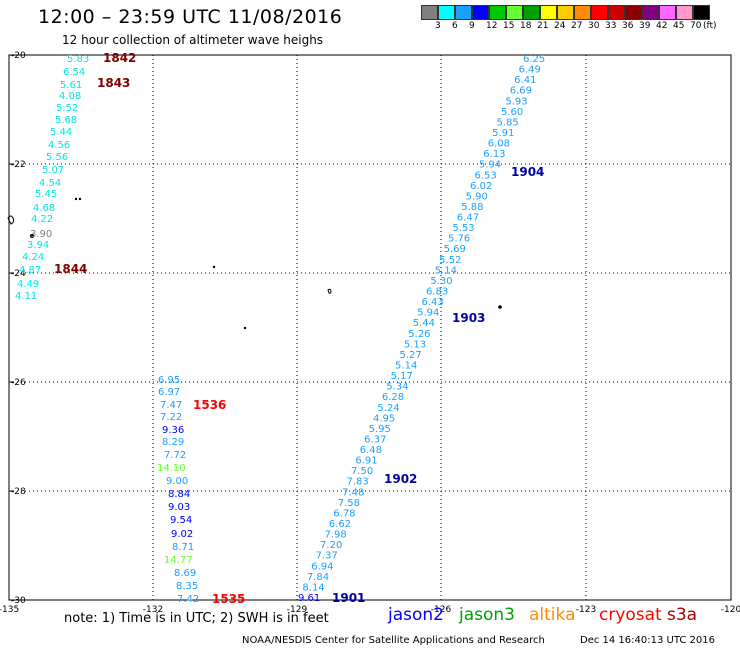 Image resolution: width=740 pixels, height=650 pixels. What do you see at coordinates (463, 228) in the screenshot?
I see `wave-height-value: 5.53` at bounding box center [463, 228].